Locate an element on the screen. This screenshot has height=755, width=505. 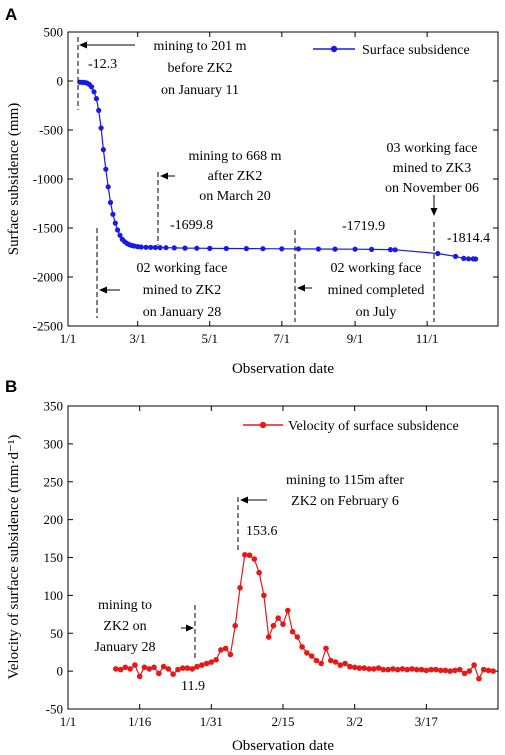
annotation-text: on November 06 is located at coordinates (432, 188).